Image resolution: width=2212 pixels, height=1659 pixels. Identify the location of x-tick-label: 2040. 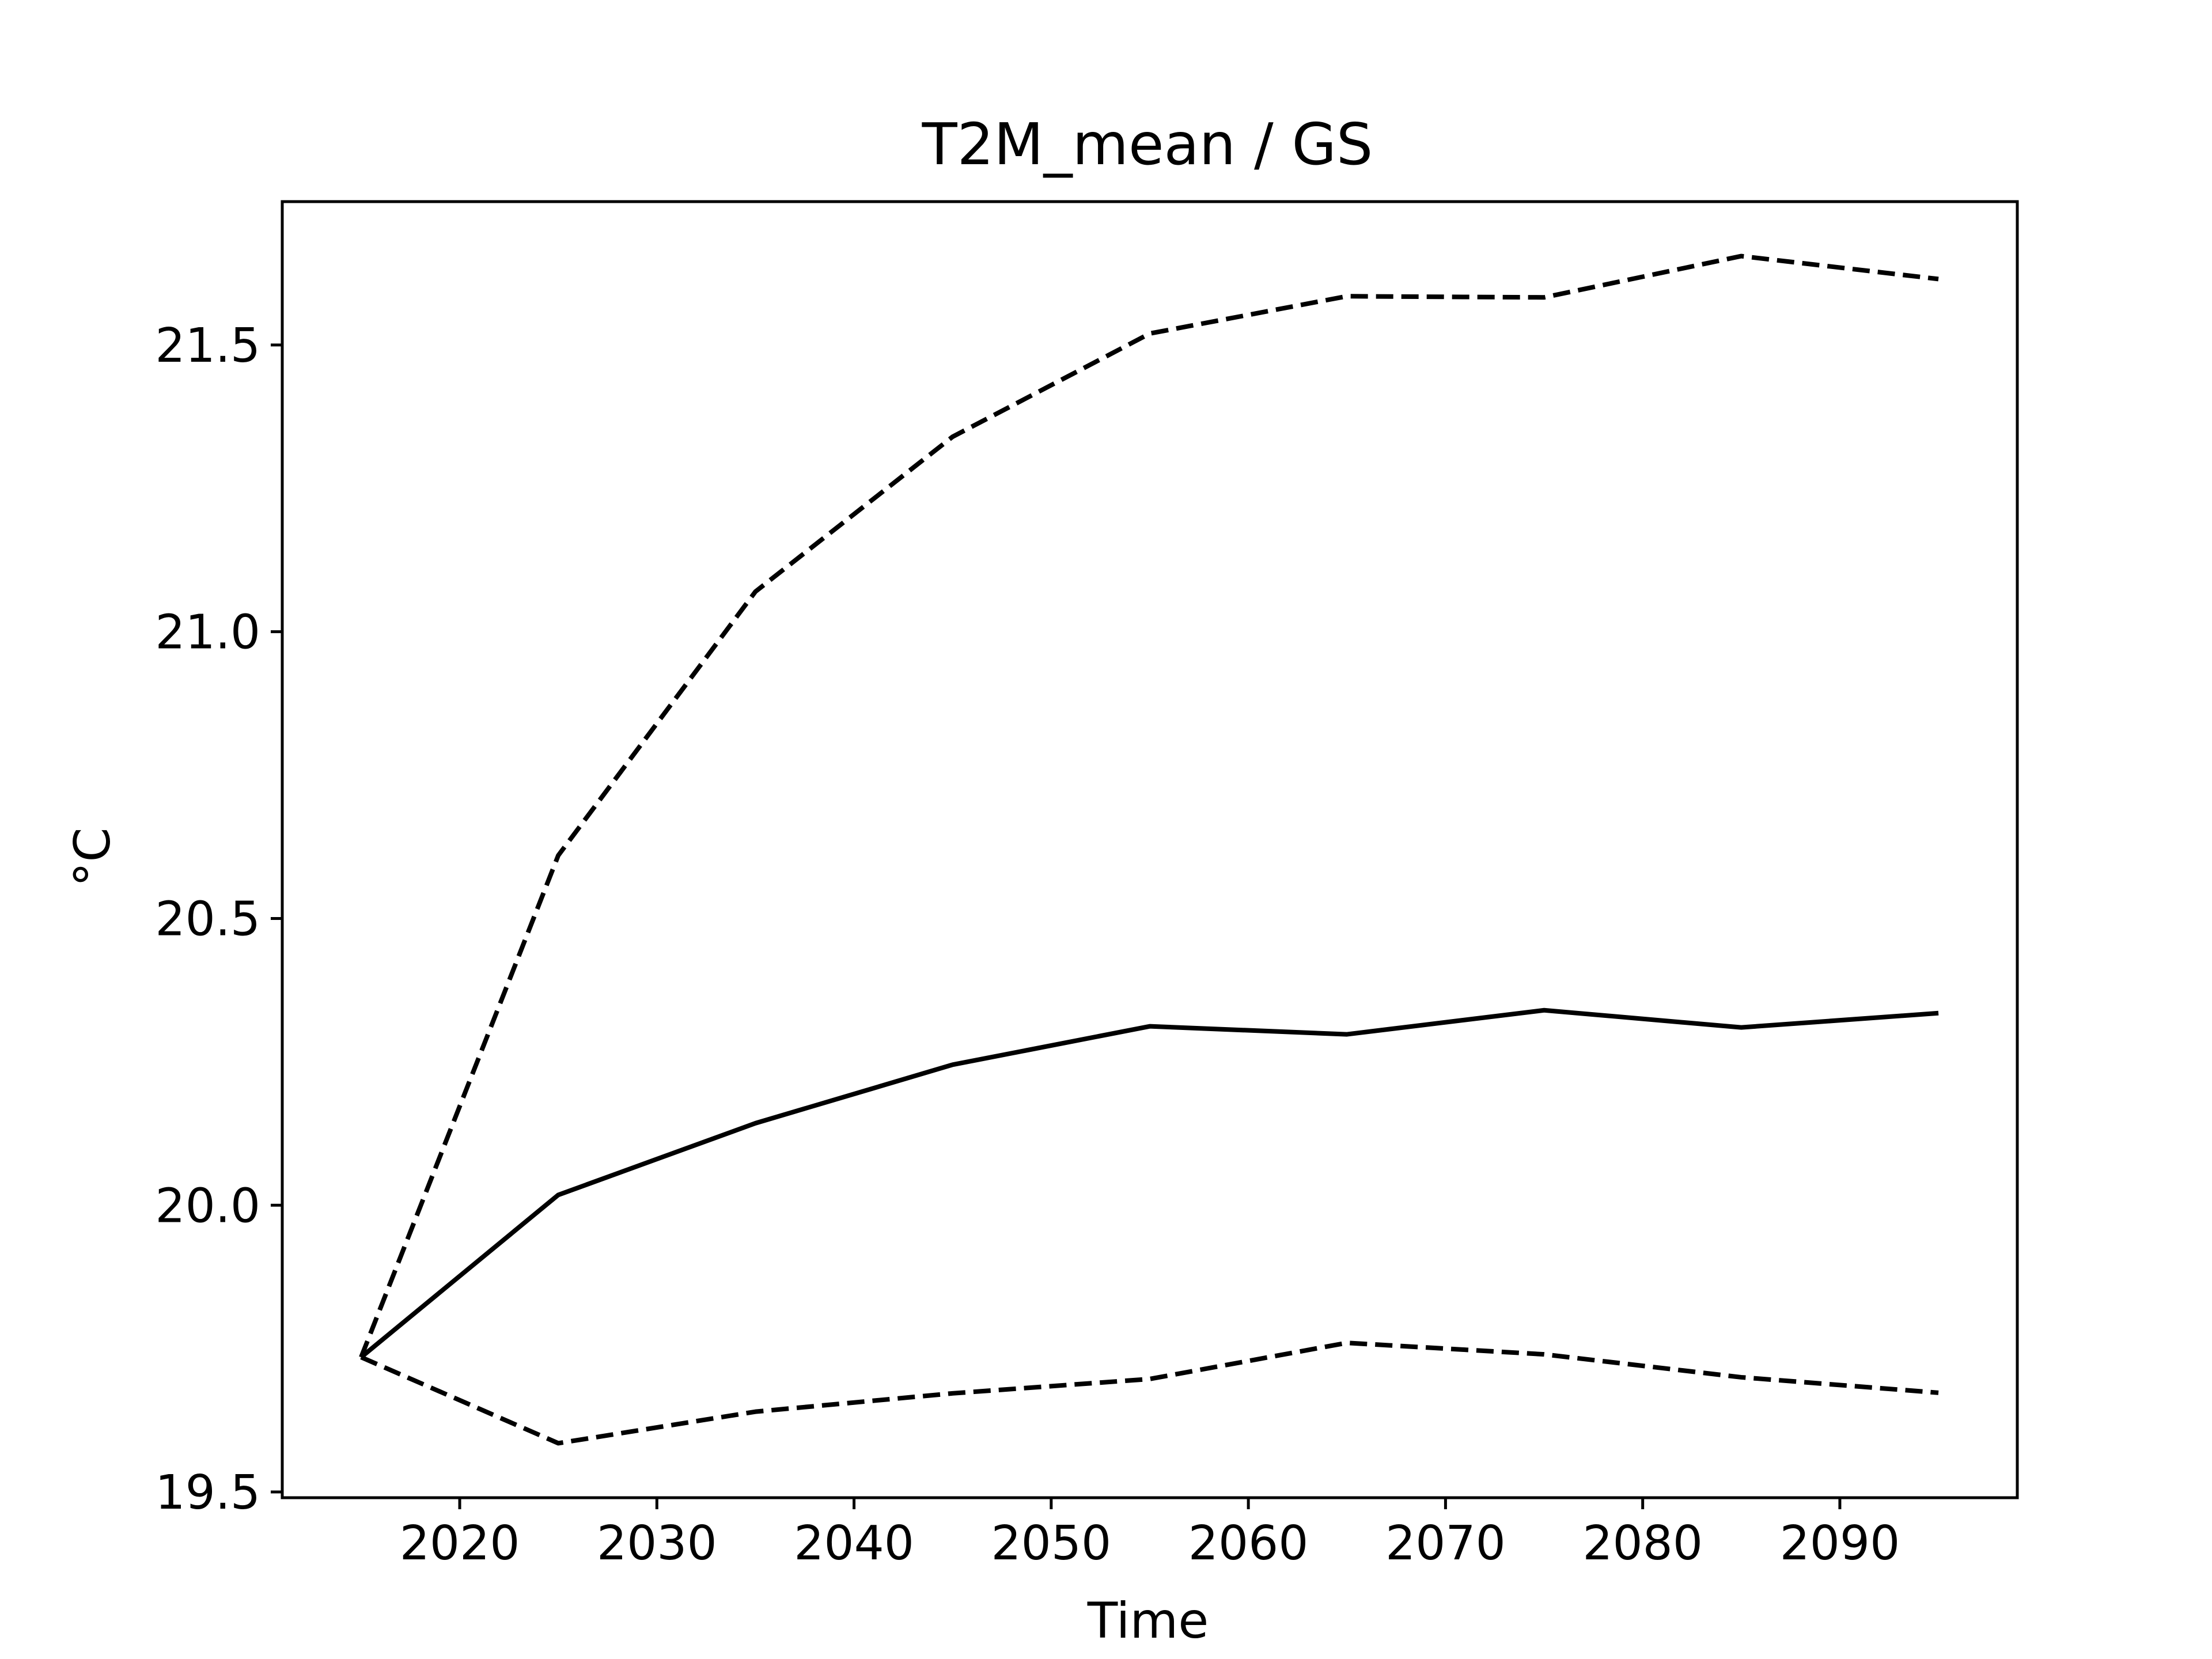
(854, 1543).